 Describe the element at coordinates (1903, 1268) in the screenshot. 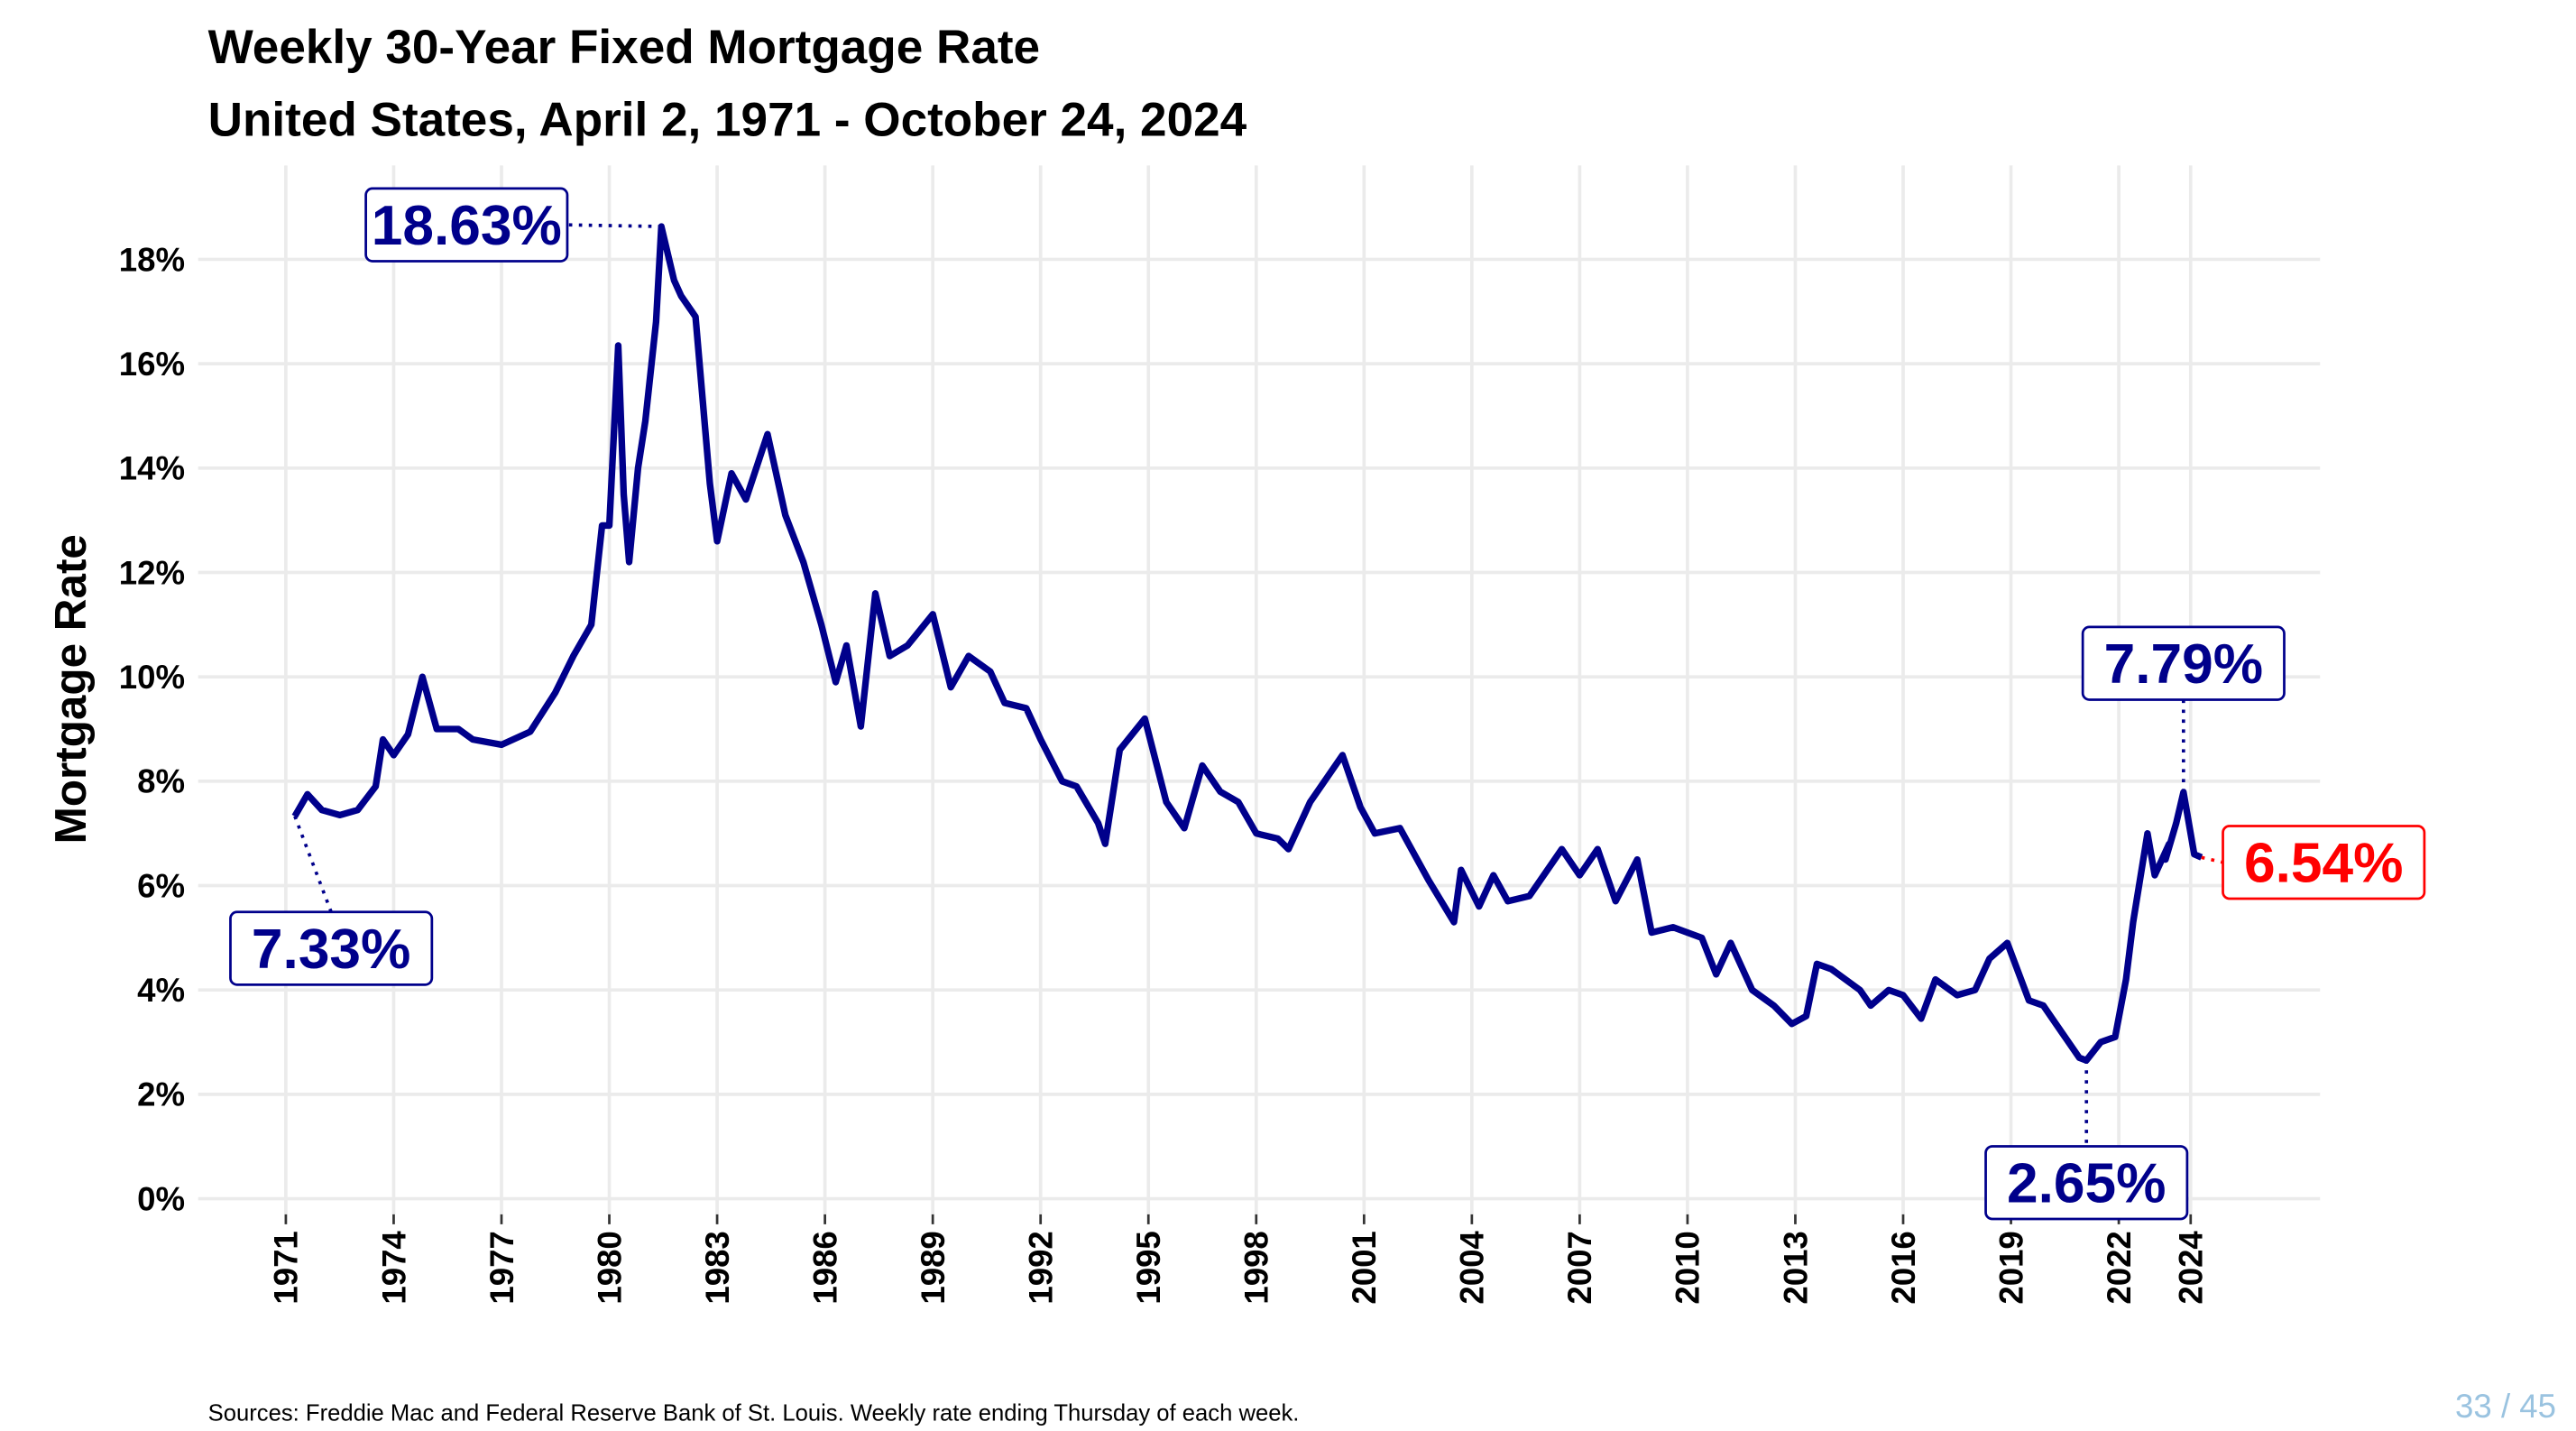

I see `x-tick-label: 2016` at that location.